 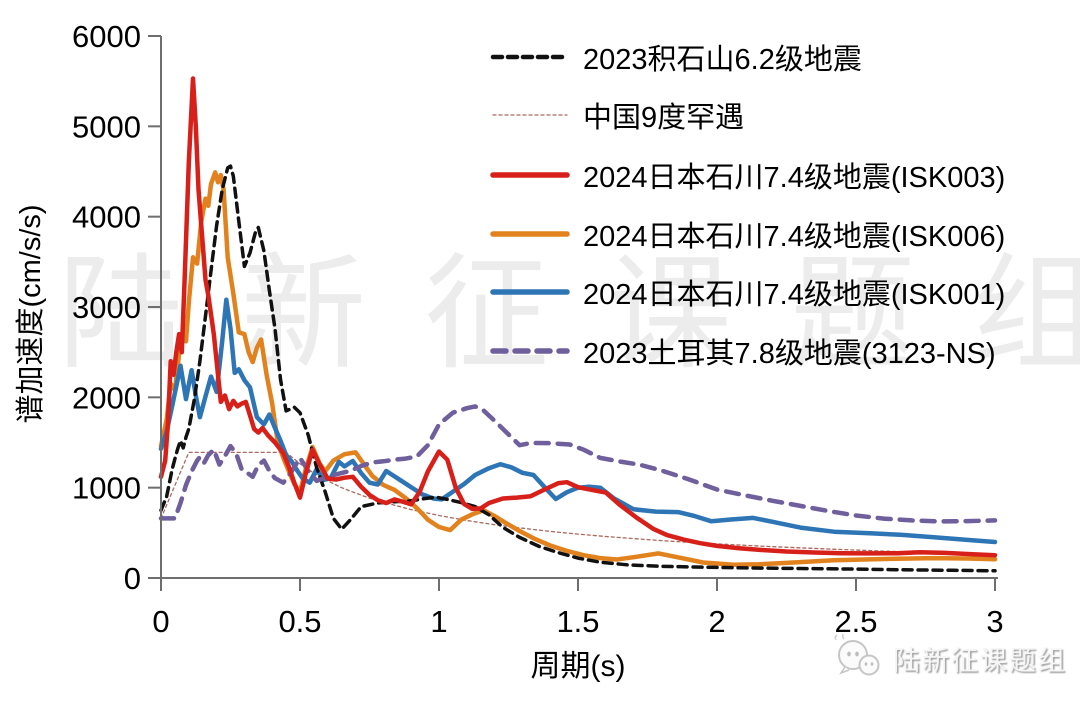 What do you see at coordinates (438, 621) in the screenshot?
I see `x-tick-label: 1` at bounding box center [438, 621].